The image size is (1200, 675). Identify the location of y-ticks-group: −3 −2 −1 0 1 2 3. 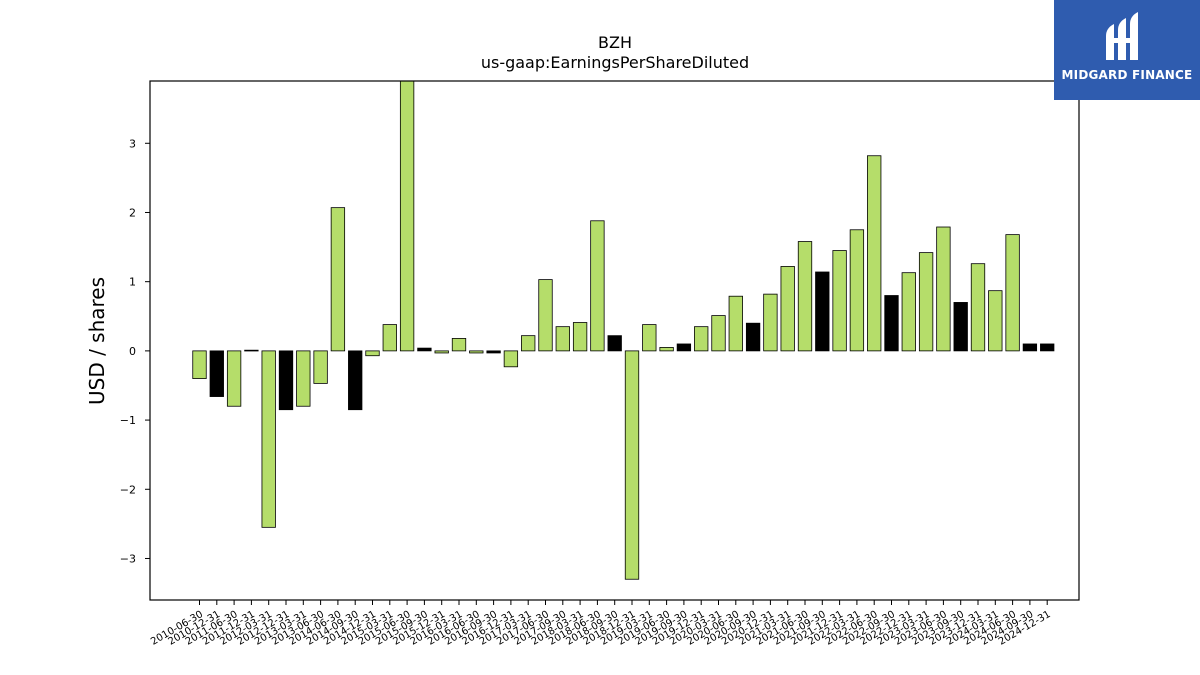
(135, 351).